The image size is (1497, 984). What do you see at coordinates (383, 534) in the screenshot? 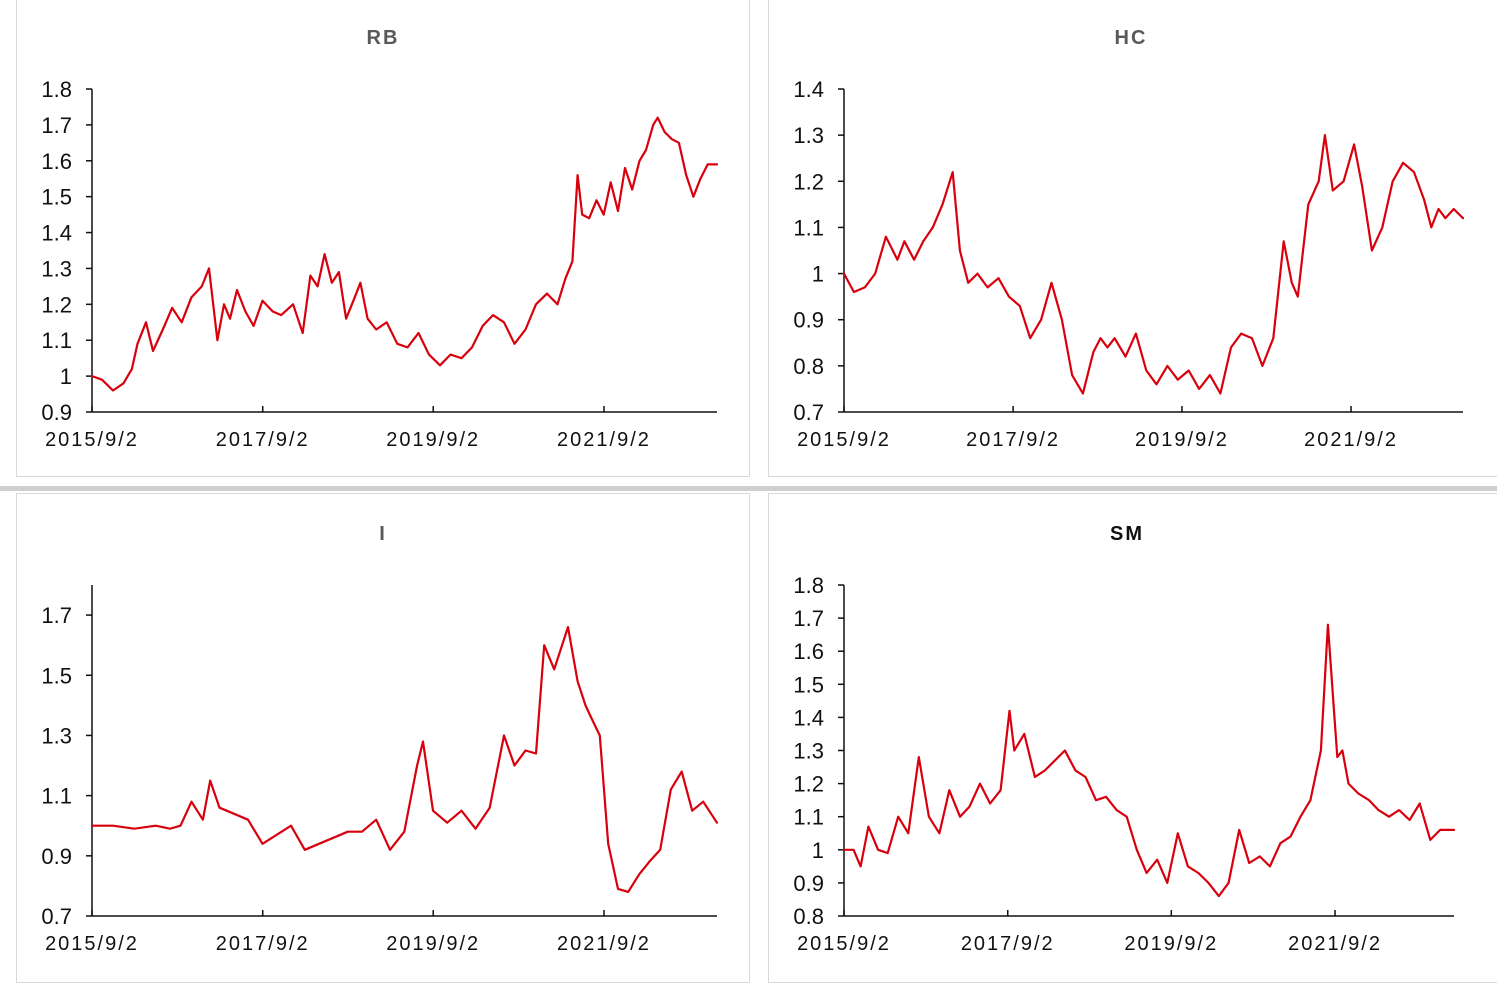
I see `chart-title: I` at bounding box center [383, 534].